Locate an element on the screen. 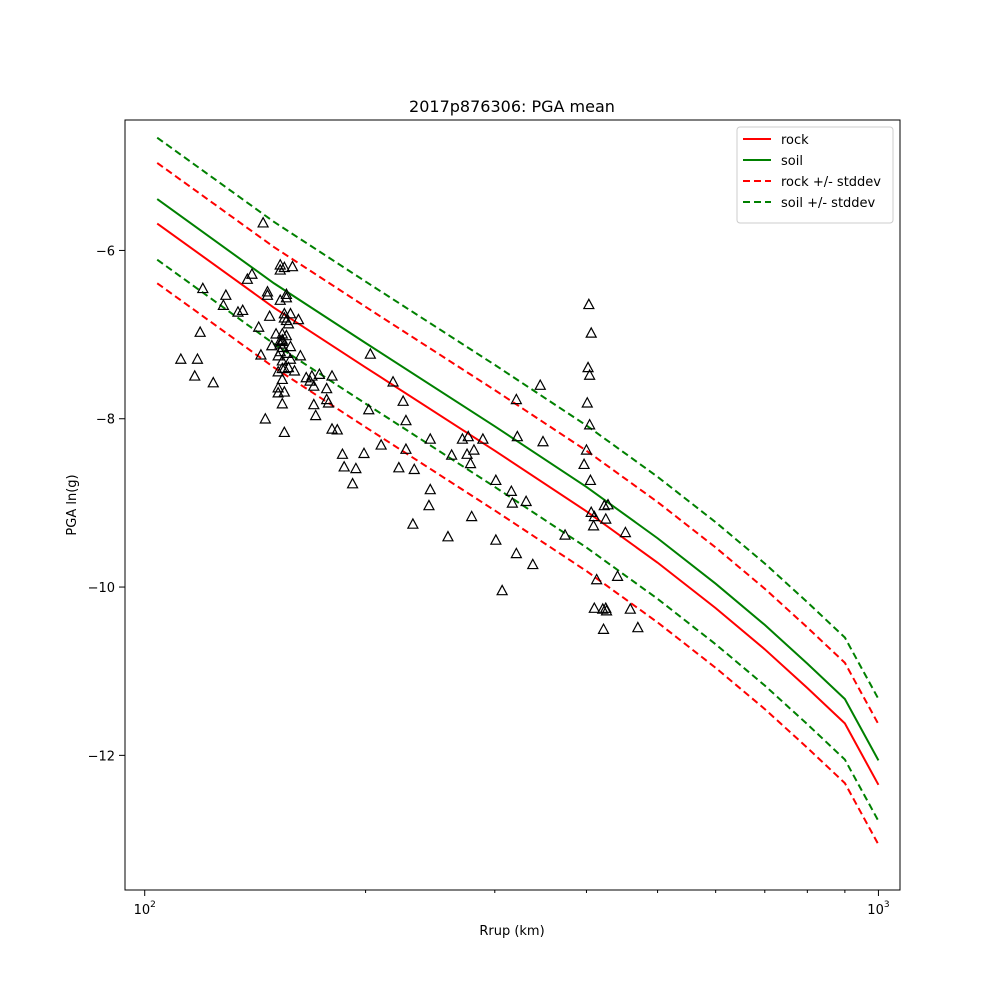 The width and height of the screenshot is (1000, 1000). legend-label-soil: soil is located at coordinates (792, 161).